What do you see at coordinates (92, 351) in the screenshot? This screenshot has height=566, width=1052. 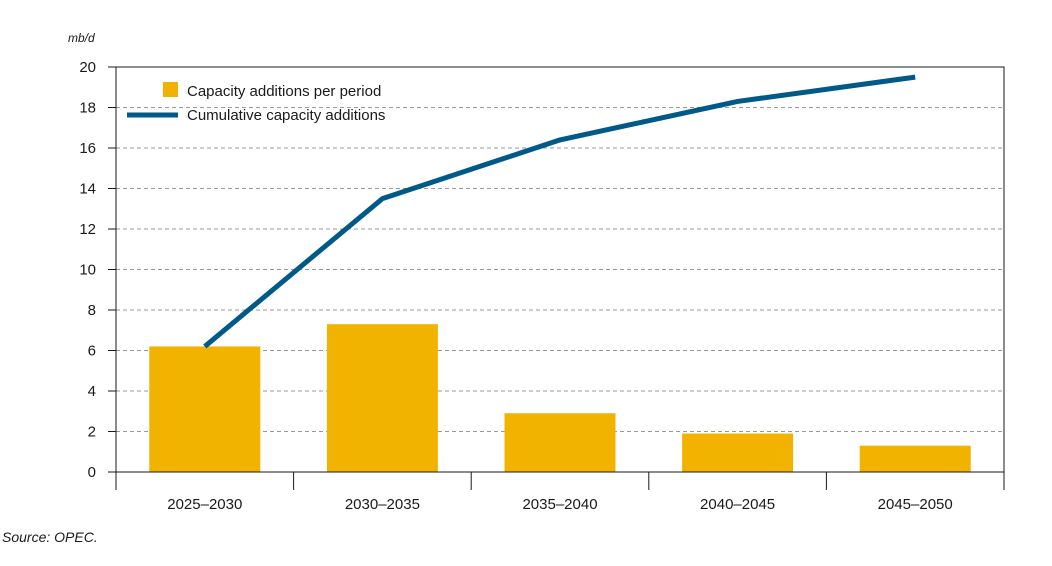 I see `y-tick-label: 6` at bounding box center [92, 351].